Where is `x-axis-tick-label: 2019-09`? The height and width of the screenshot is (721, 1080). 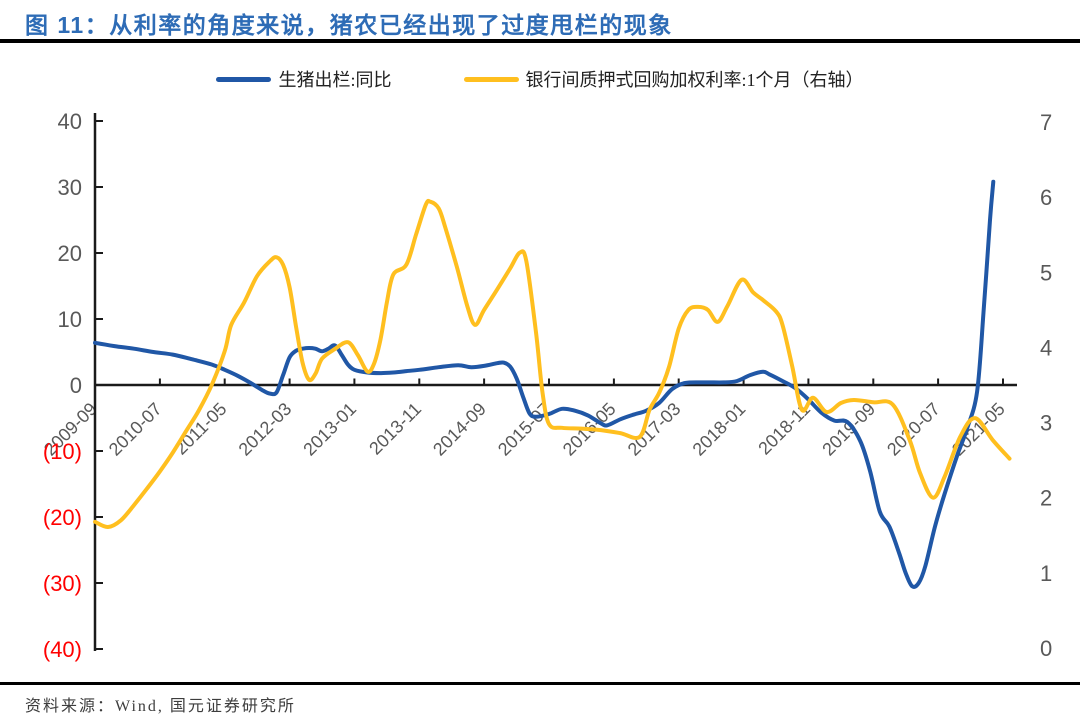
x-axis-tick-label: 2019-09 is located at coordinates (848, 429).